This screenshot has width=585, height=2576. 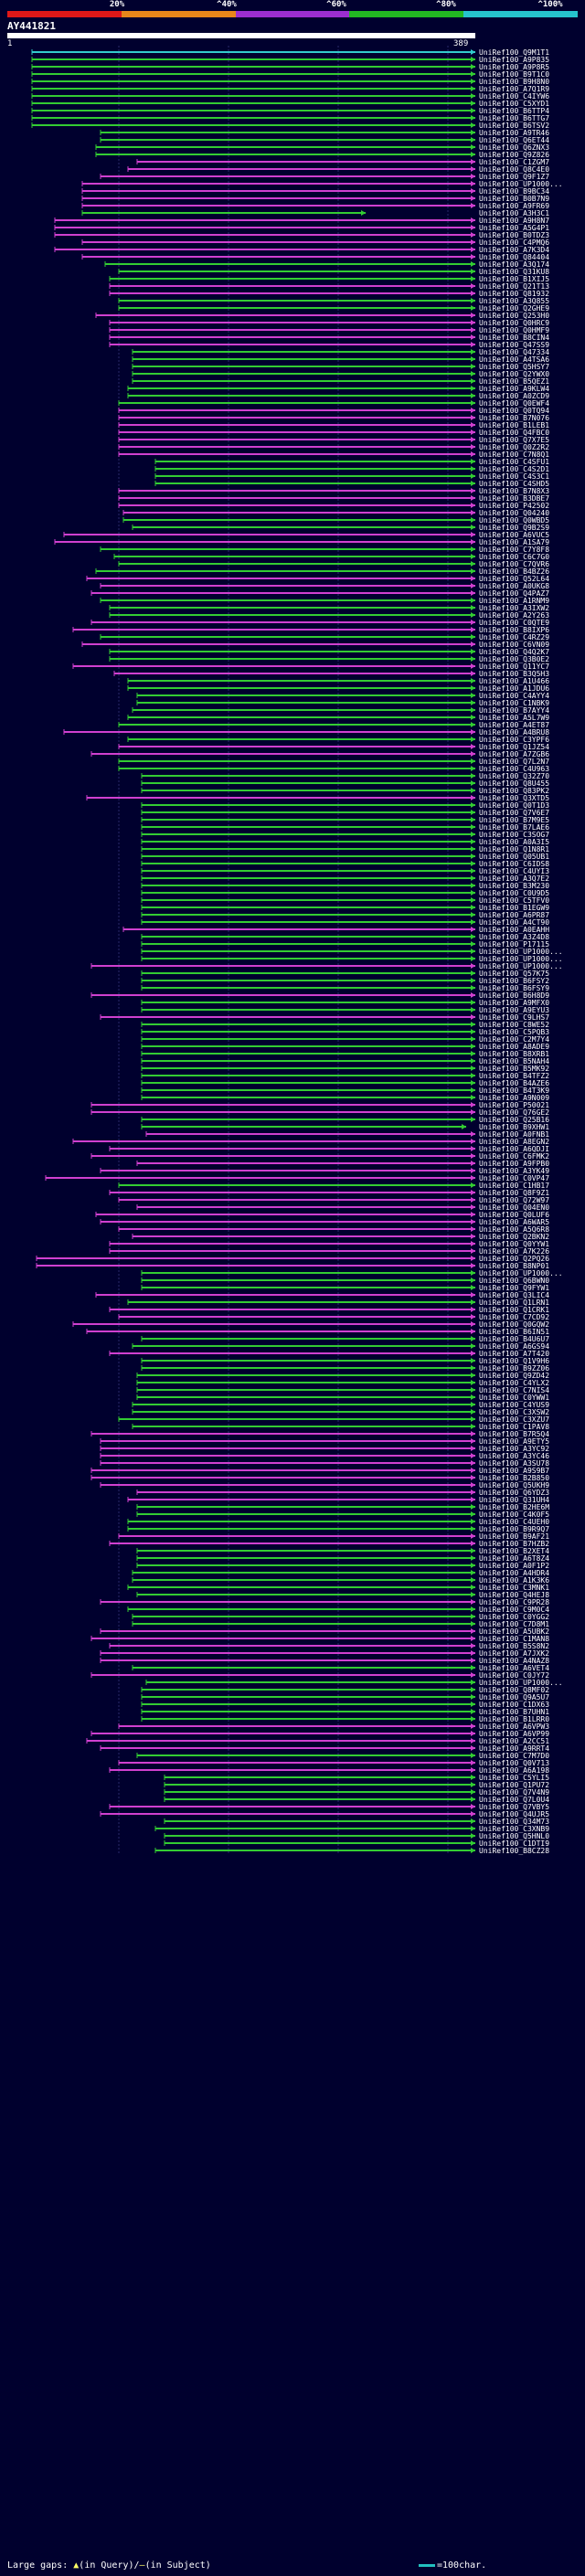 I want to click on hit-label: UniRef100_Q3XTD5, so click(x=514, y=798).